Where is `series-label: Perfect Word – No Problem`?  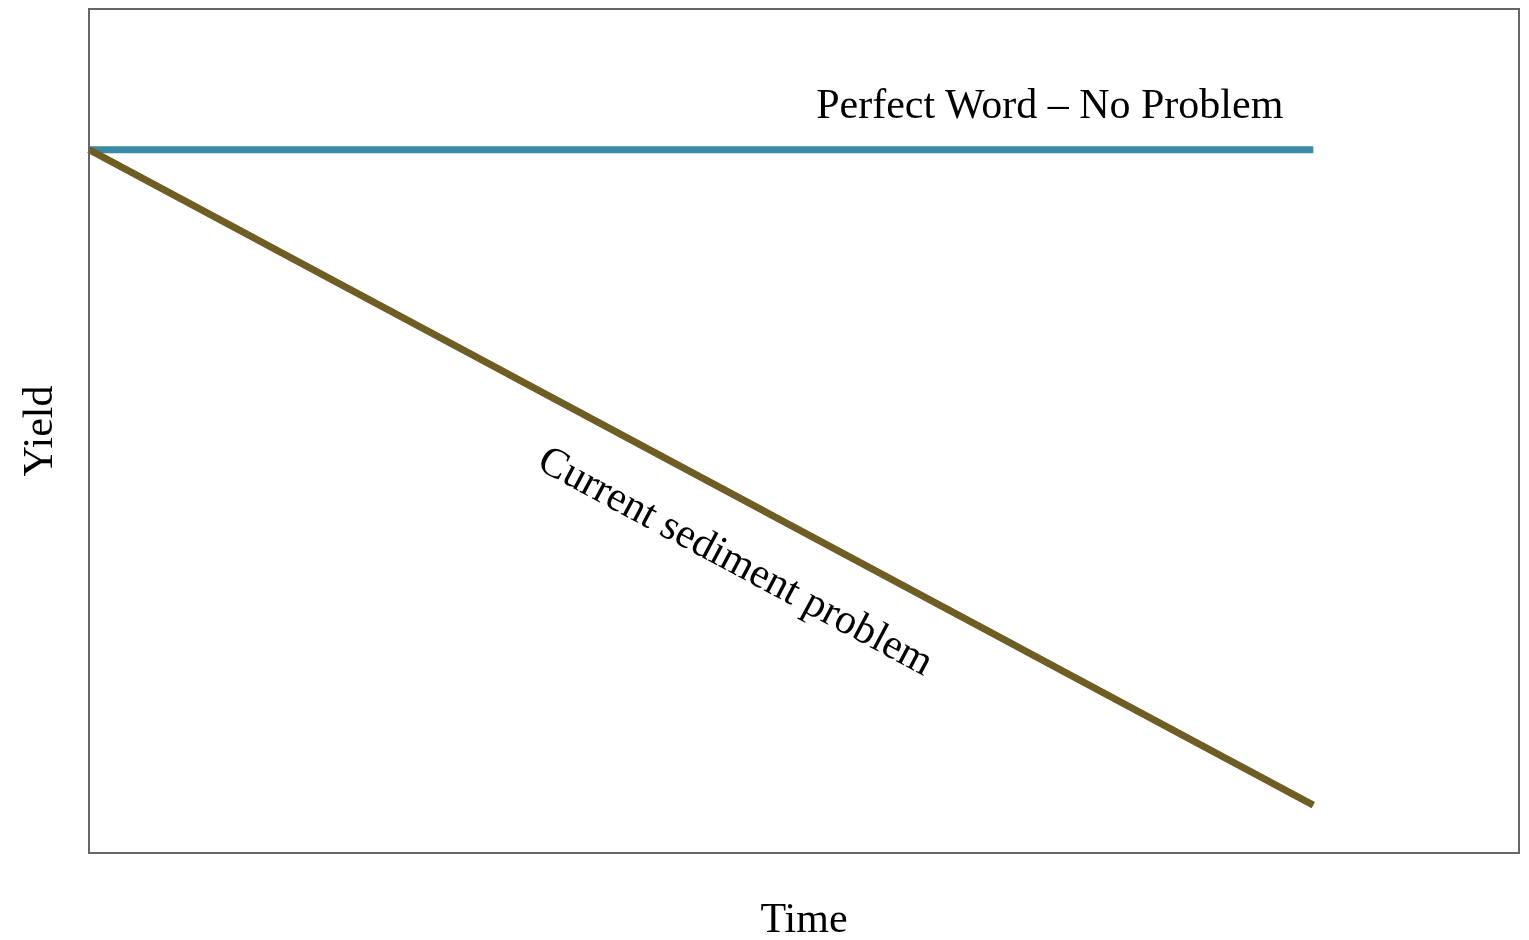
series-label: Perfect Word – No Problem is located at coordinates (1050, 103).